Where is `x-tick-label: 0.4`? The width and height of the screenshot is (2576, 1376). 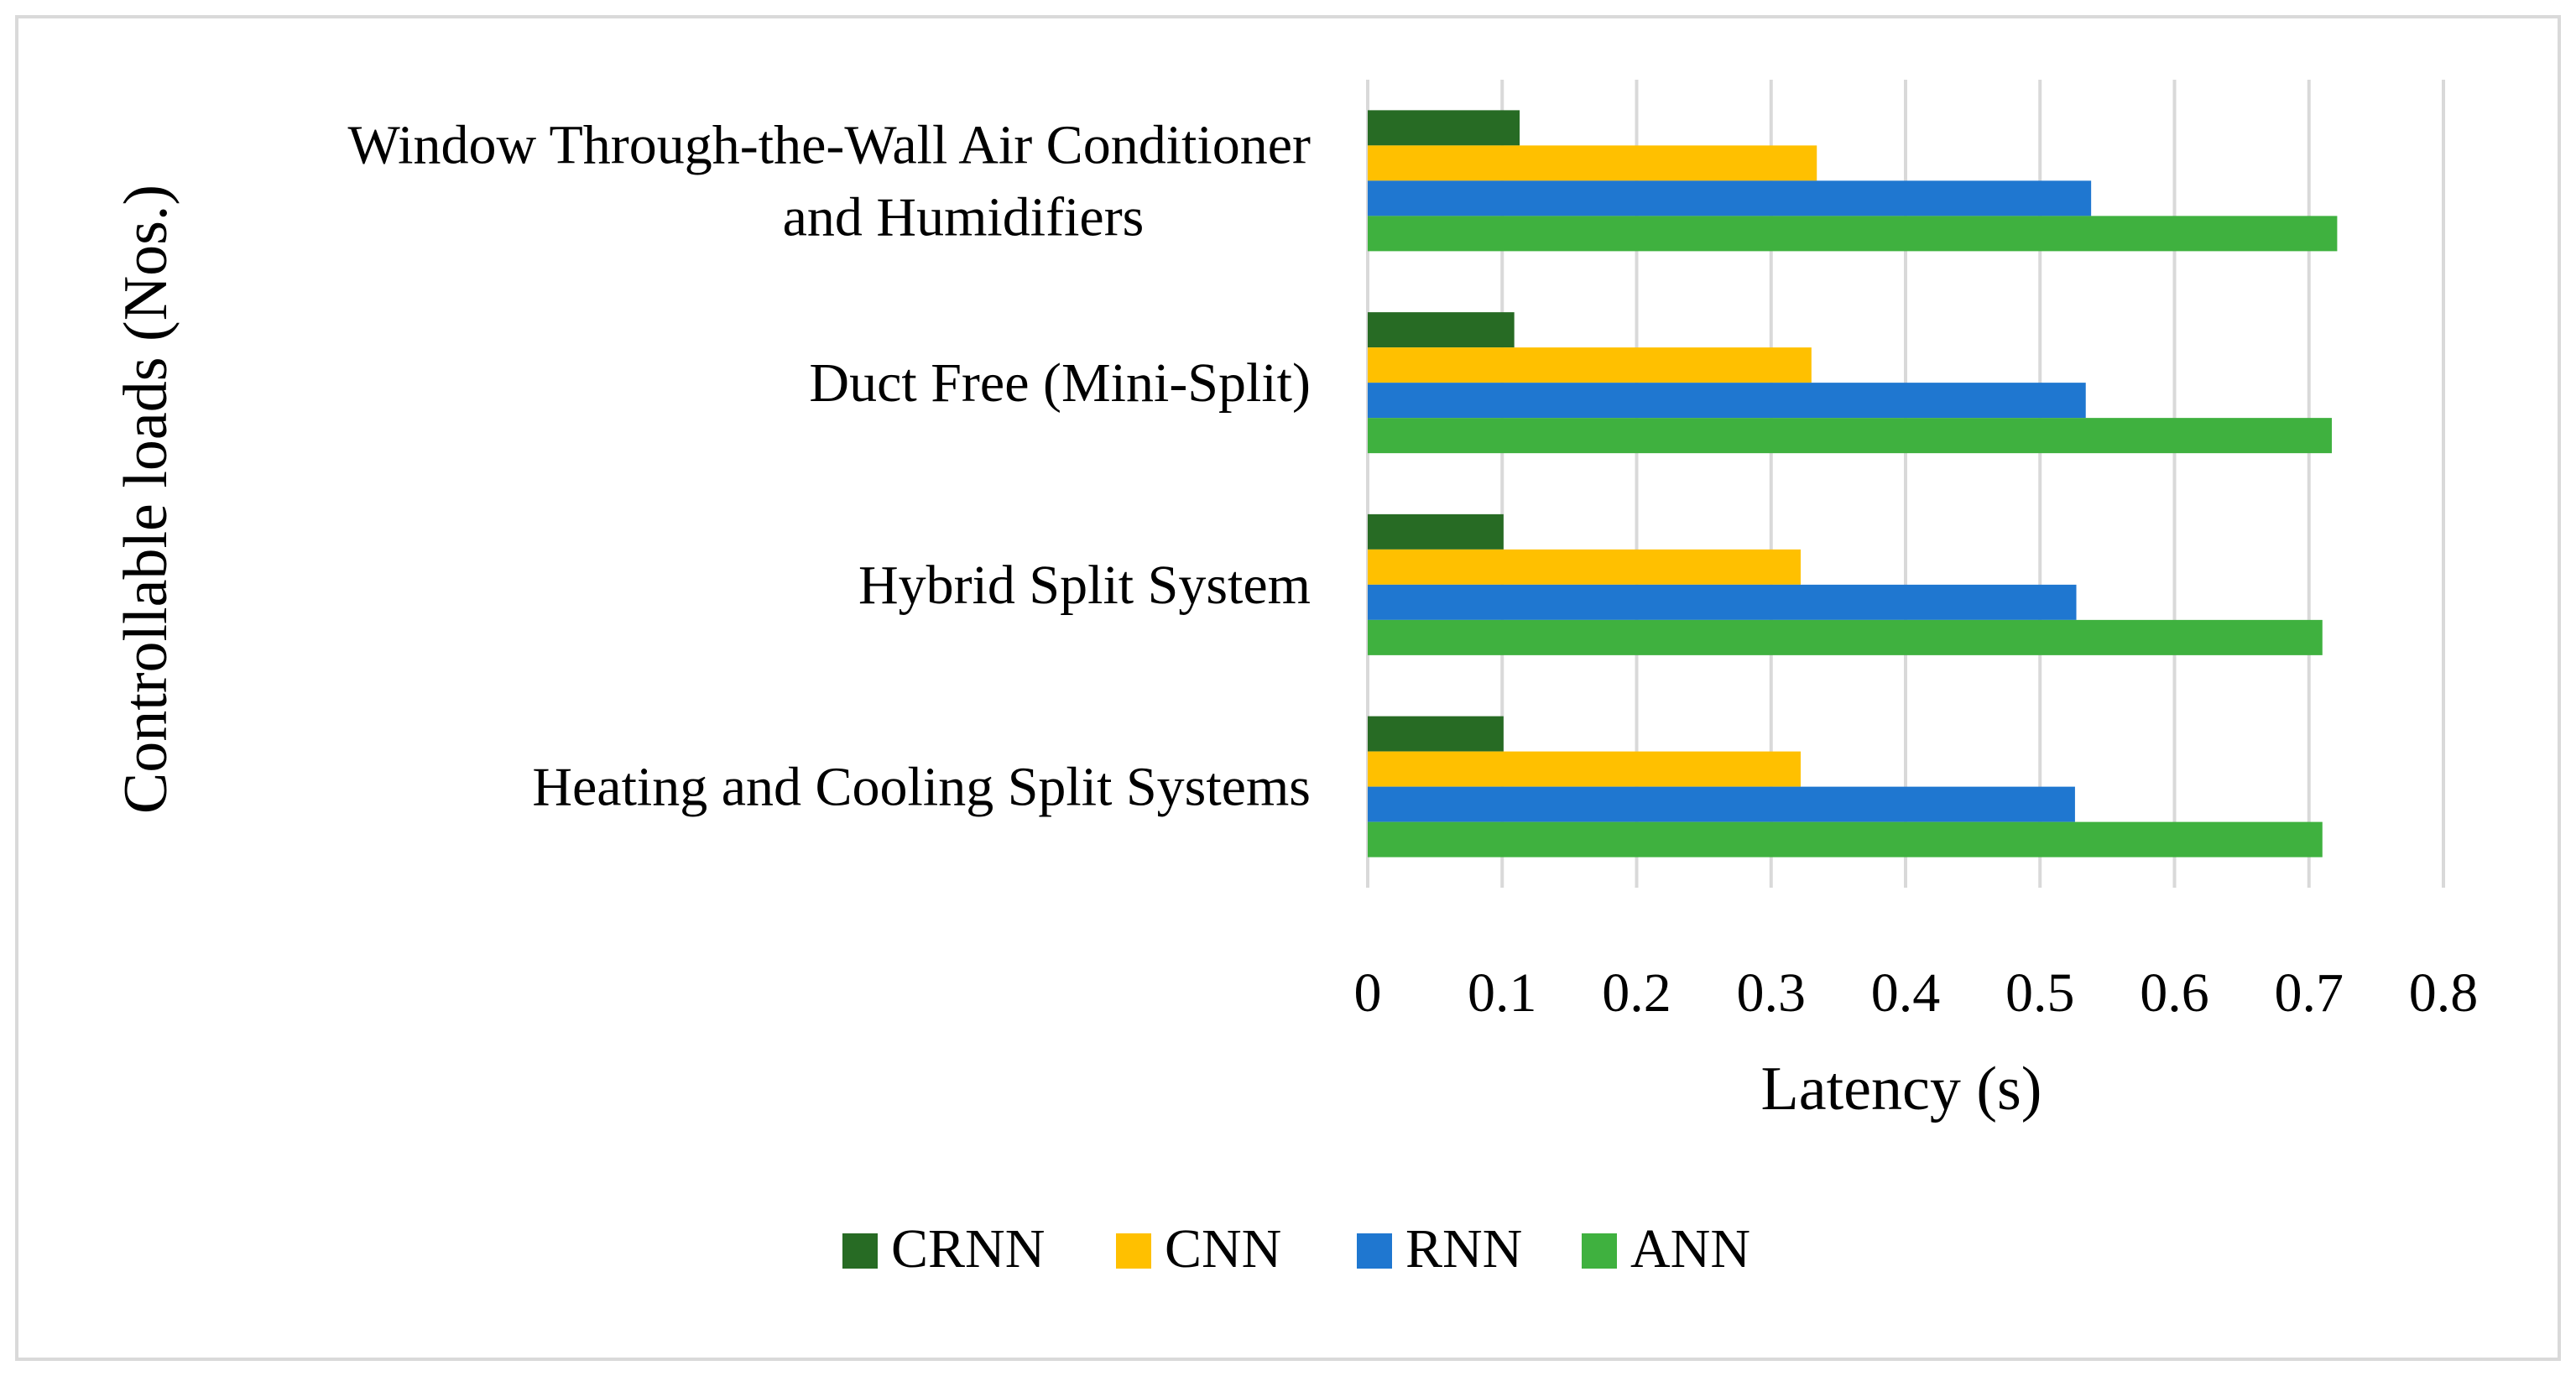 x-tick-label: 0.4 is located at coordinates (1906, 993).